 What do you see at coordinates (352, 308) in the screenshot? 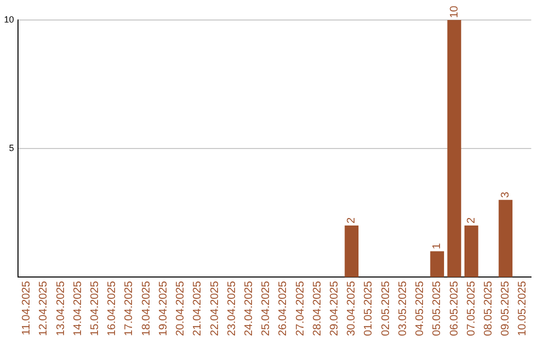
I see `x-tick-label: 30.04.2025` at bounding box center [352, 308].